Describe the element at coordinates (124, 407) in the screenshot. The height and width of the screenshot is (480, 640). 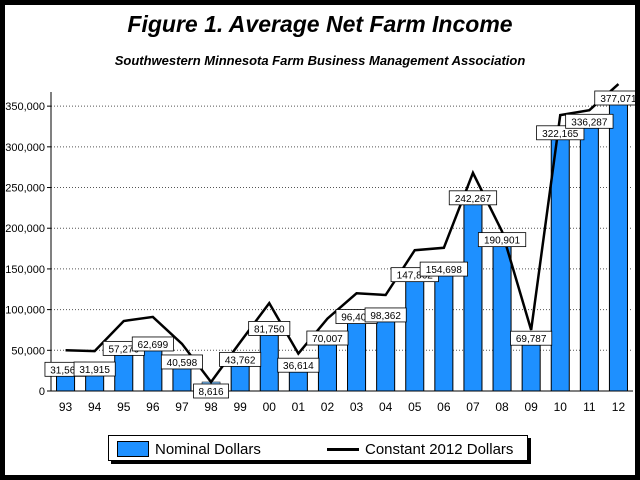
I see `x-tick-label: 95` at that location.